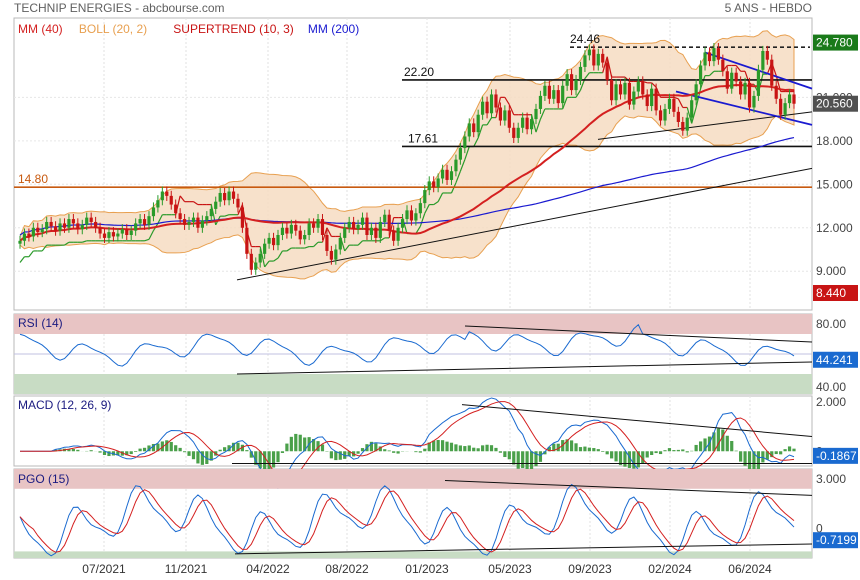  Describe the element at coordinates (413, 431) in the screenshot. I see `panel-frame-macd` at that location.